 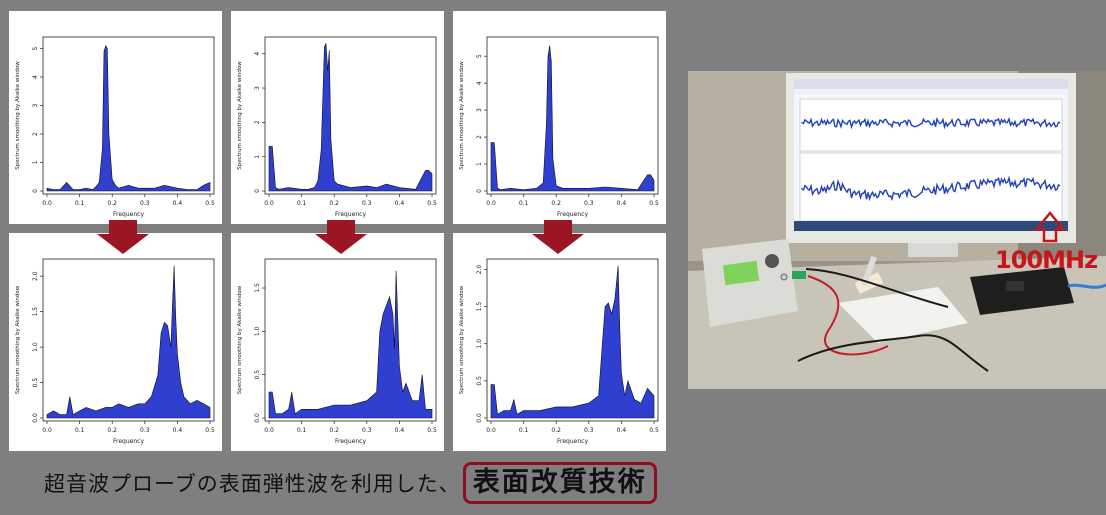 I want to click on caption-highlight: 表面改質技術, so click(x=559, y=483).